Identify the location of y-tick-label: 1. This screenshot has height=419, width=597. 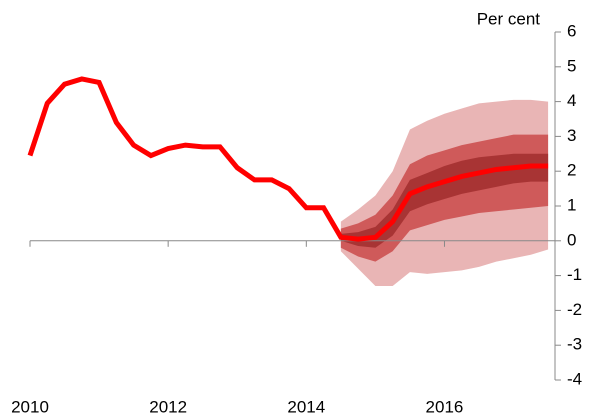
(571, 204).